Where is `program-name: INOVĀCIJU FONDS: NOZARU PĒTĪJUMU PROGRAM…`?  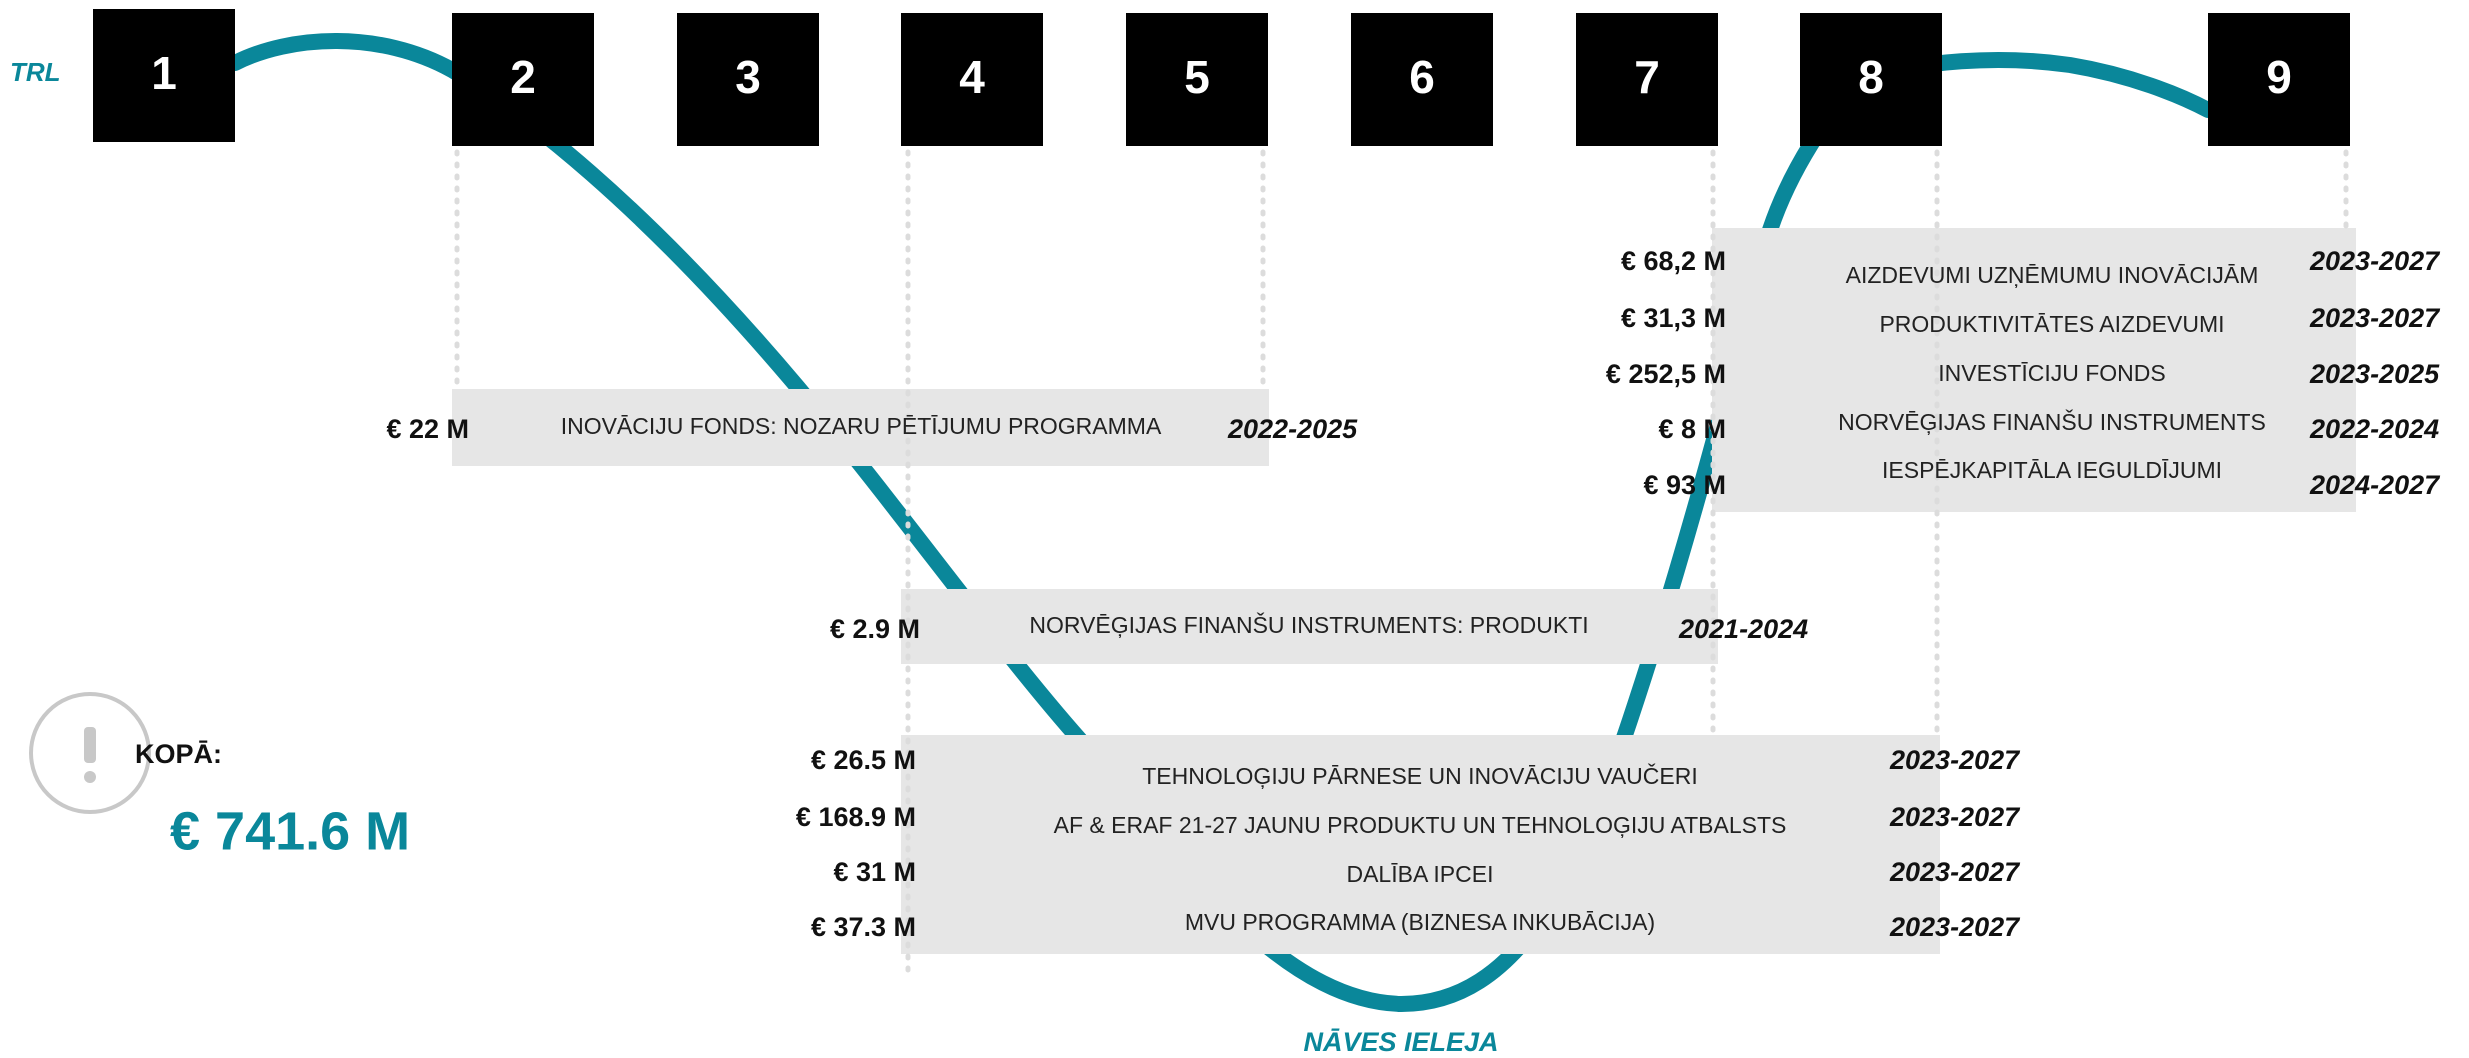
program-name: INOVĀCIJU FONDS: NOZARU PĒTĪJUMU PROGRAM… is located at coordinates (861, 426).